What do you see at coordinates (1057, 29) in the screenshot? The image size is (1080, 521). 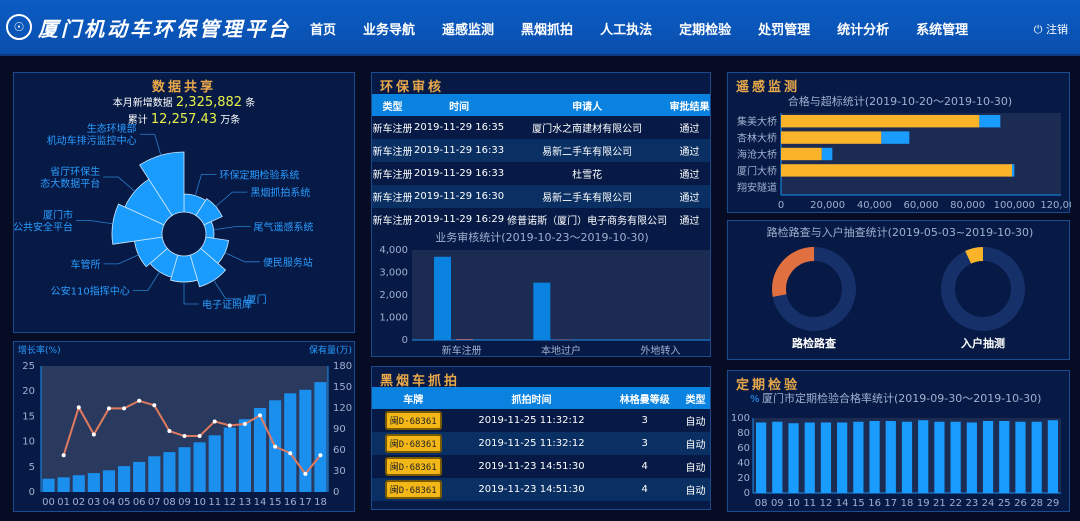 I see `logout-label: 注销` at bounding box center [1057, 29].